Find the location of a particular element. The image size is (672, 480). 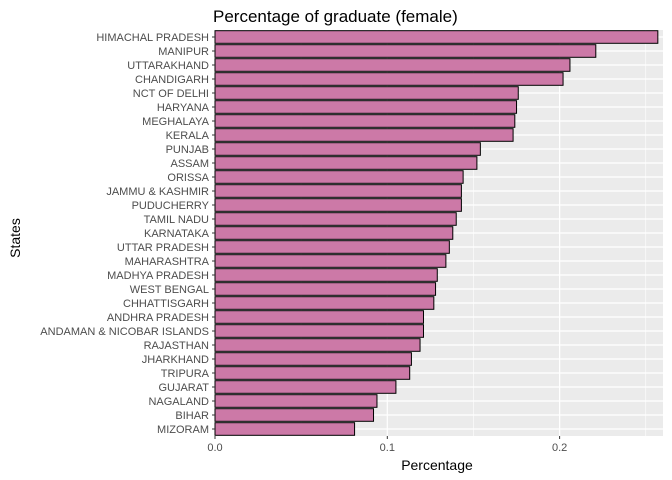

y-tick-label: UTTAR PRADESH is located at coordinates (163, 248).